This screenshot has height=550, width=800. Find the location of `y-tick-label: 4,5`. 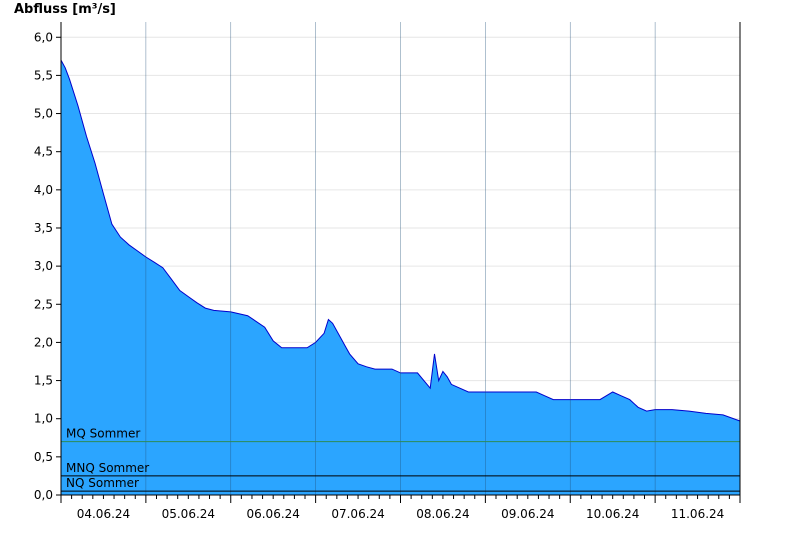

y-tick-label: 4,5 is located at coordinates (43, 152).